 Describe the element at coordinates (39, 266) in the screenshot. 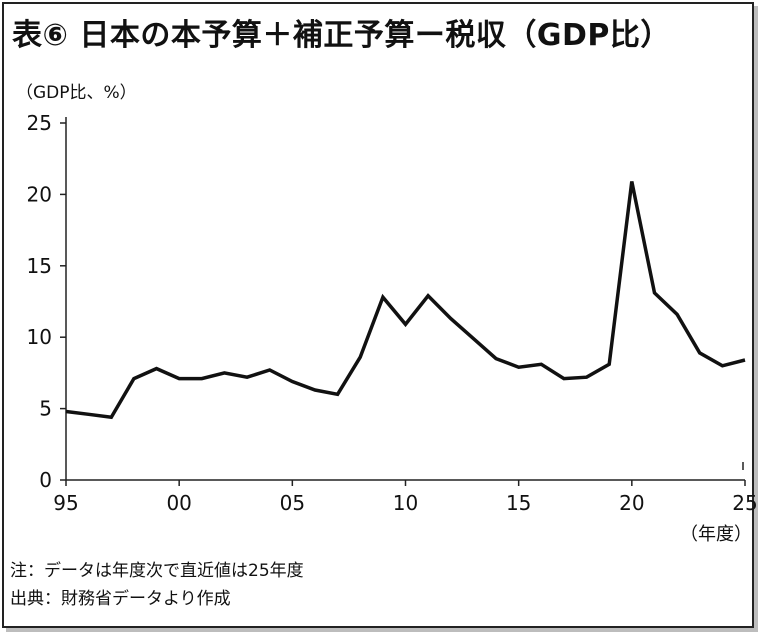

I see `y-tick-label: 15` at that location.